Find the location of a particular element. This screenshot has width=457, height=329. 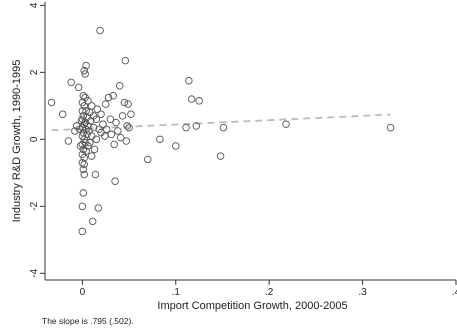

x-tick-label: .2 is located at coordinates (269, 292).